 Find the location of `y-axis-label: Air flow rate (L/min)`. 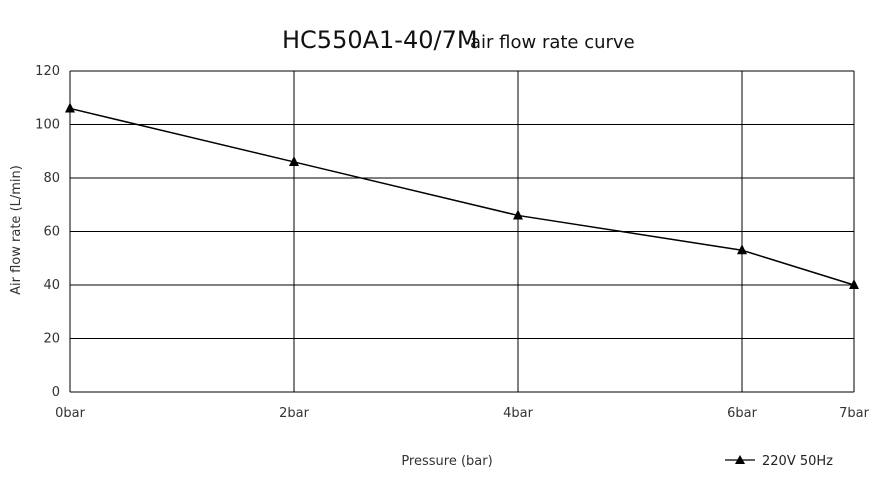

y-axis-label: Air flow rate (L/min) is located at coordinates (16, 230).